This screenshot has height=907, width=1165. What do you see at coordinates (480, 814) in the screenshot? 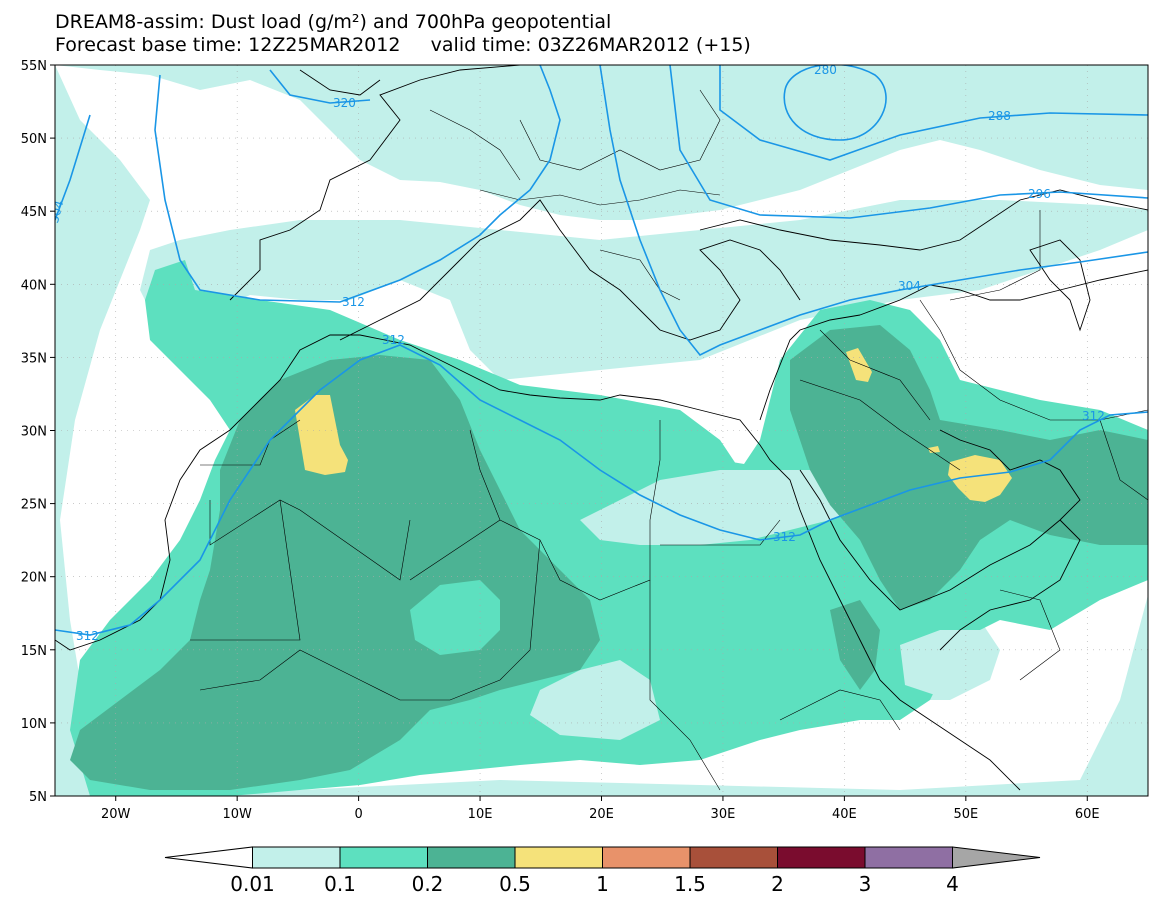
I see `lon-tick-label: 10E` at bounding box center [480, 814].